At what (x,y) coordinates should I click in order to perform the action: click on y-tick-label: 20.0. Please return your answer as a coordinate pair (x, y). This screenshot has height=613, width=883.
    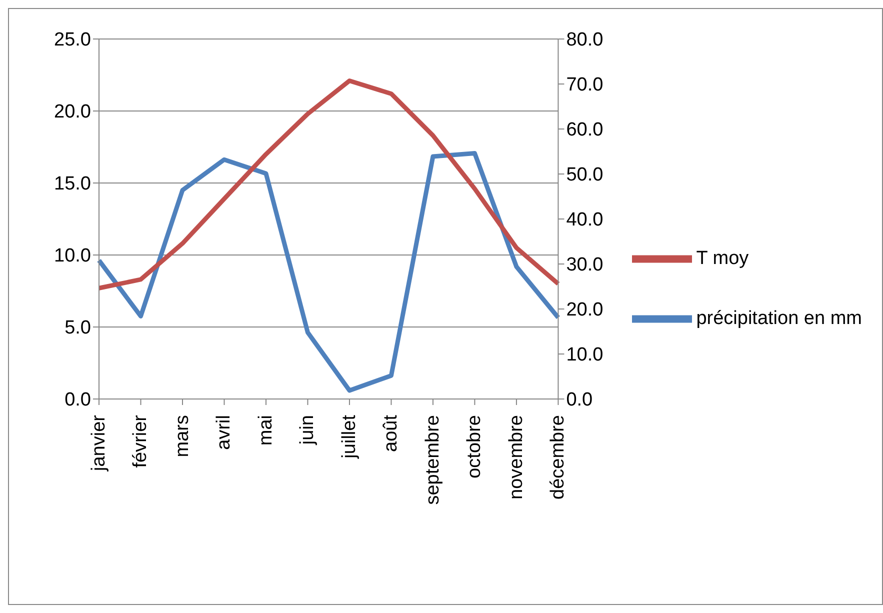
    Looking at the image, I should click on (72, 112).